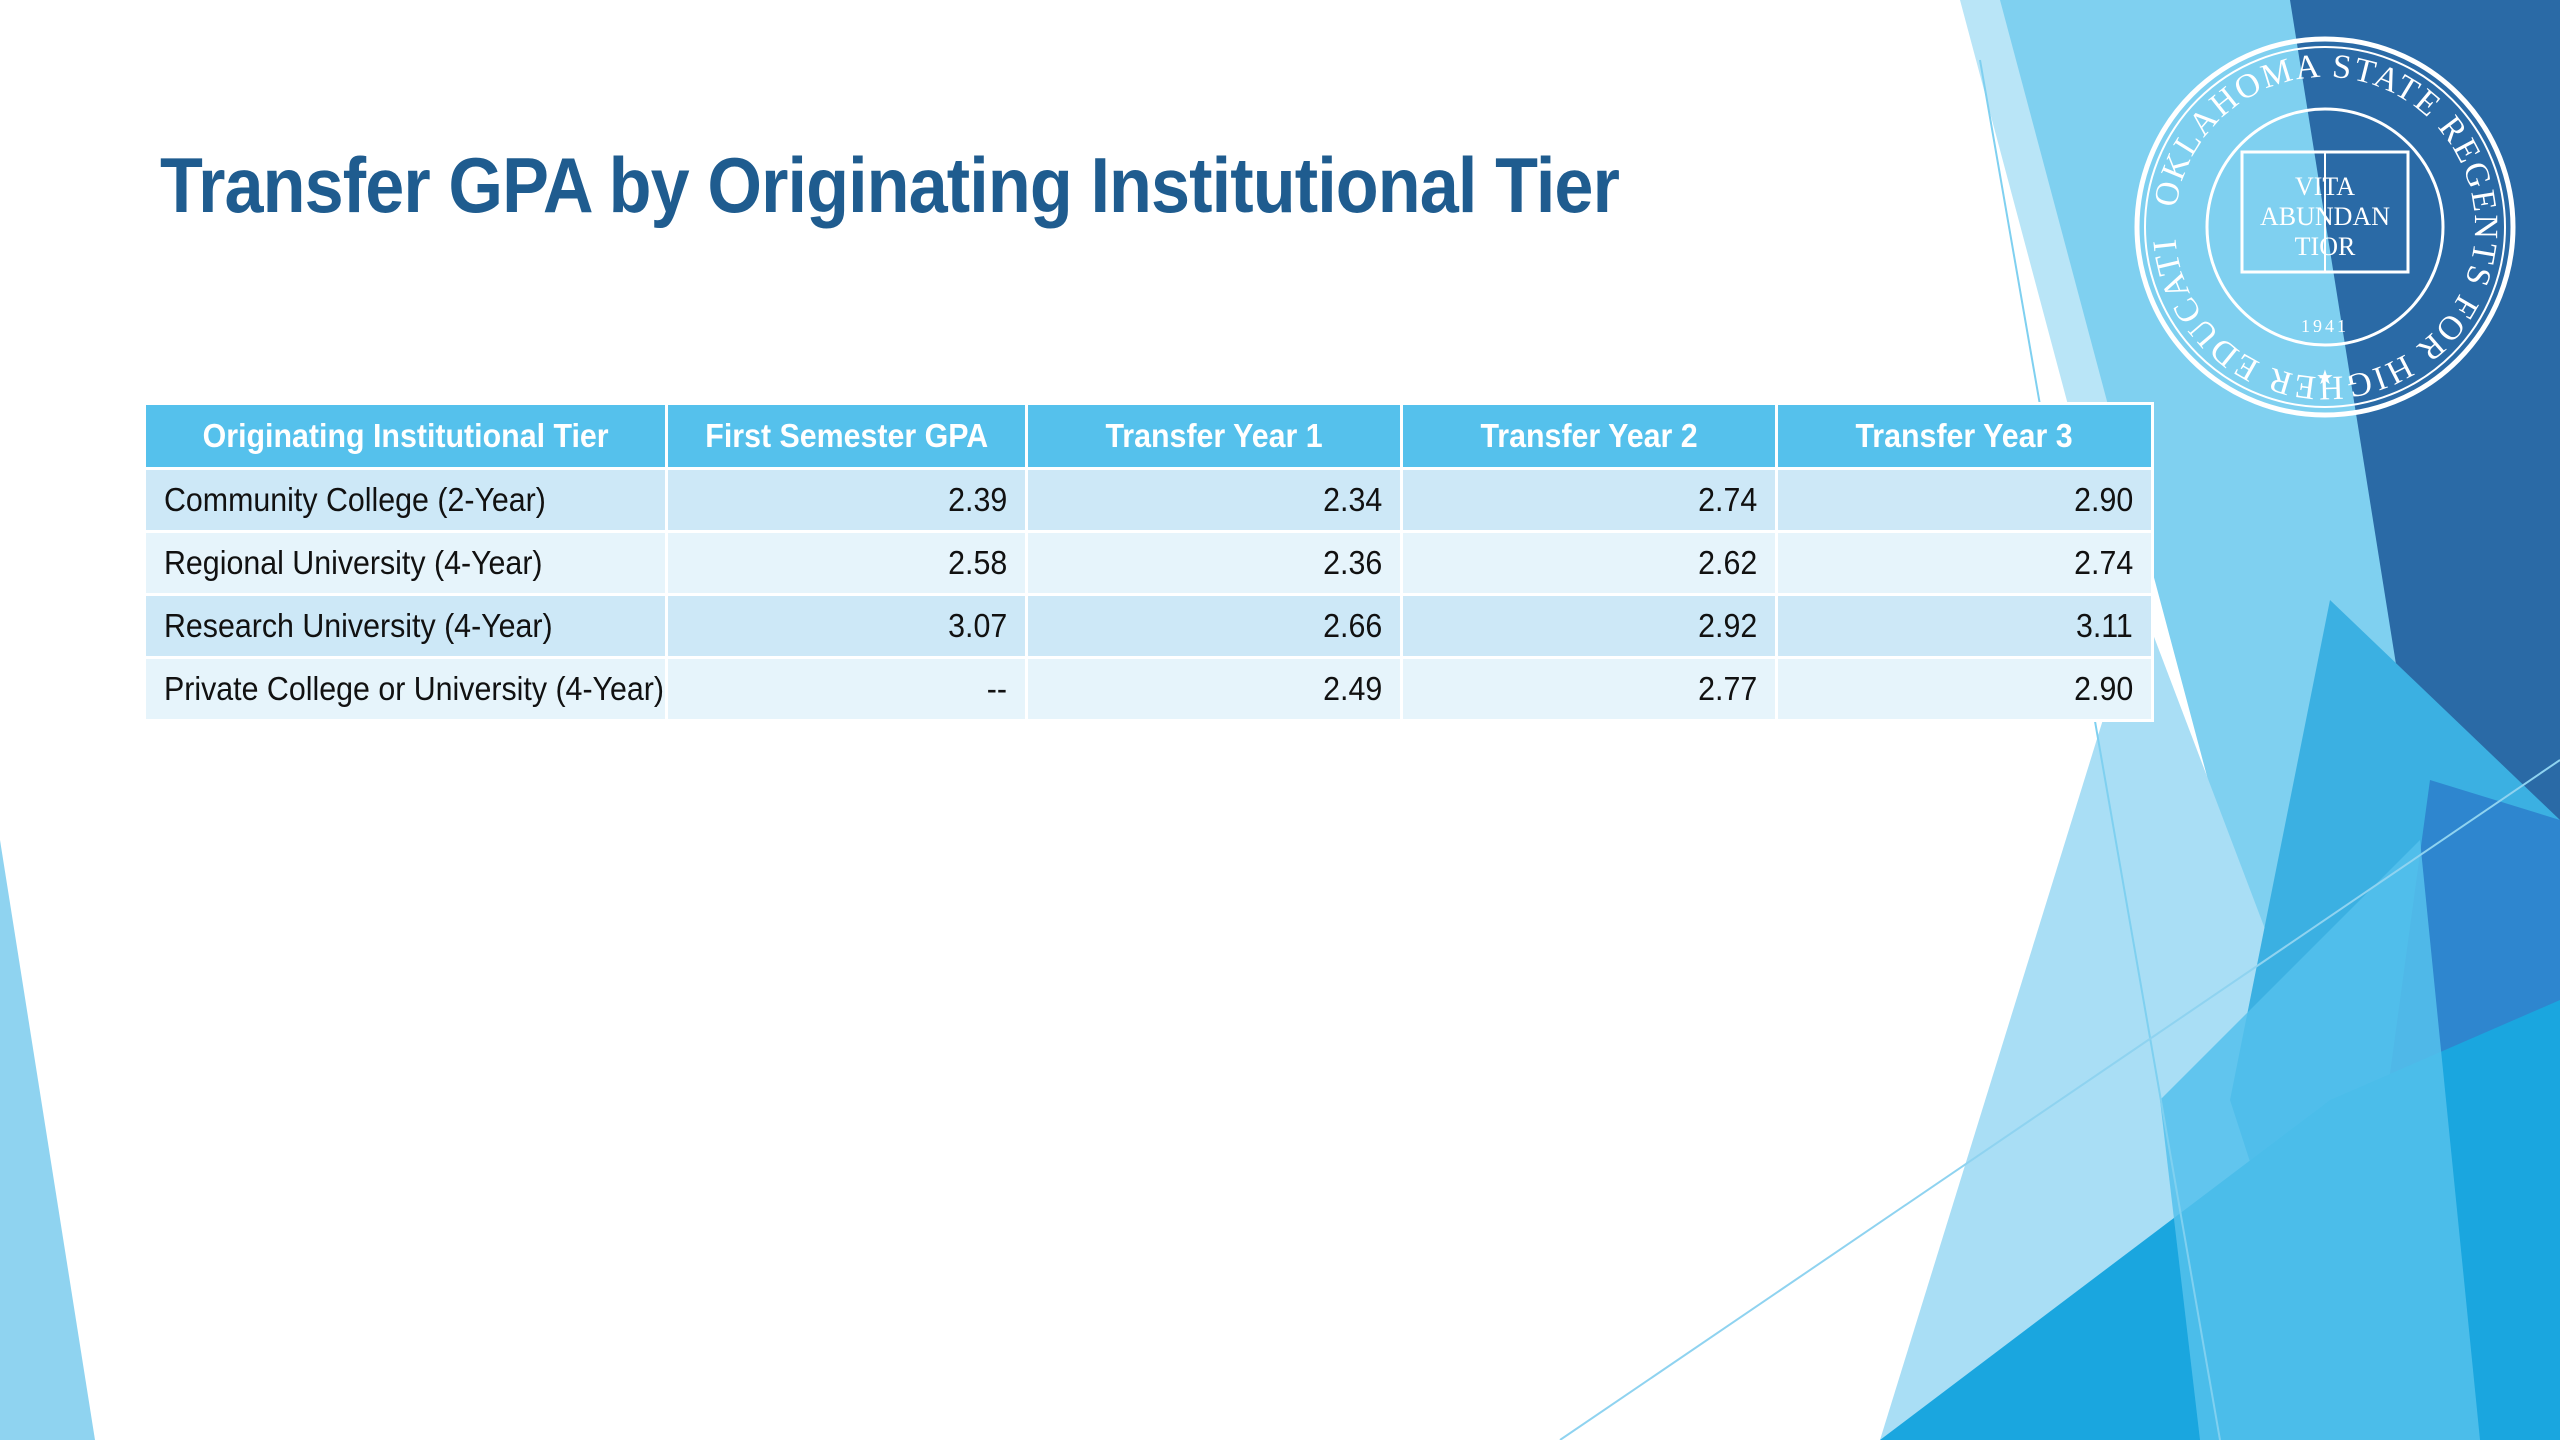  What do you see at coordinates (2325, 216) in the screenshot?
I see `seal-motto-line-2: ABUNDAN` at bounding box center [2325, 216].